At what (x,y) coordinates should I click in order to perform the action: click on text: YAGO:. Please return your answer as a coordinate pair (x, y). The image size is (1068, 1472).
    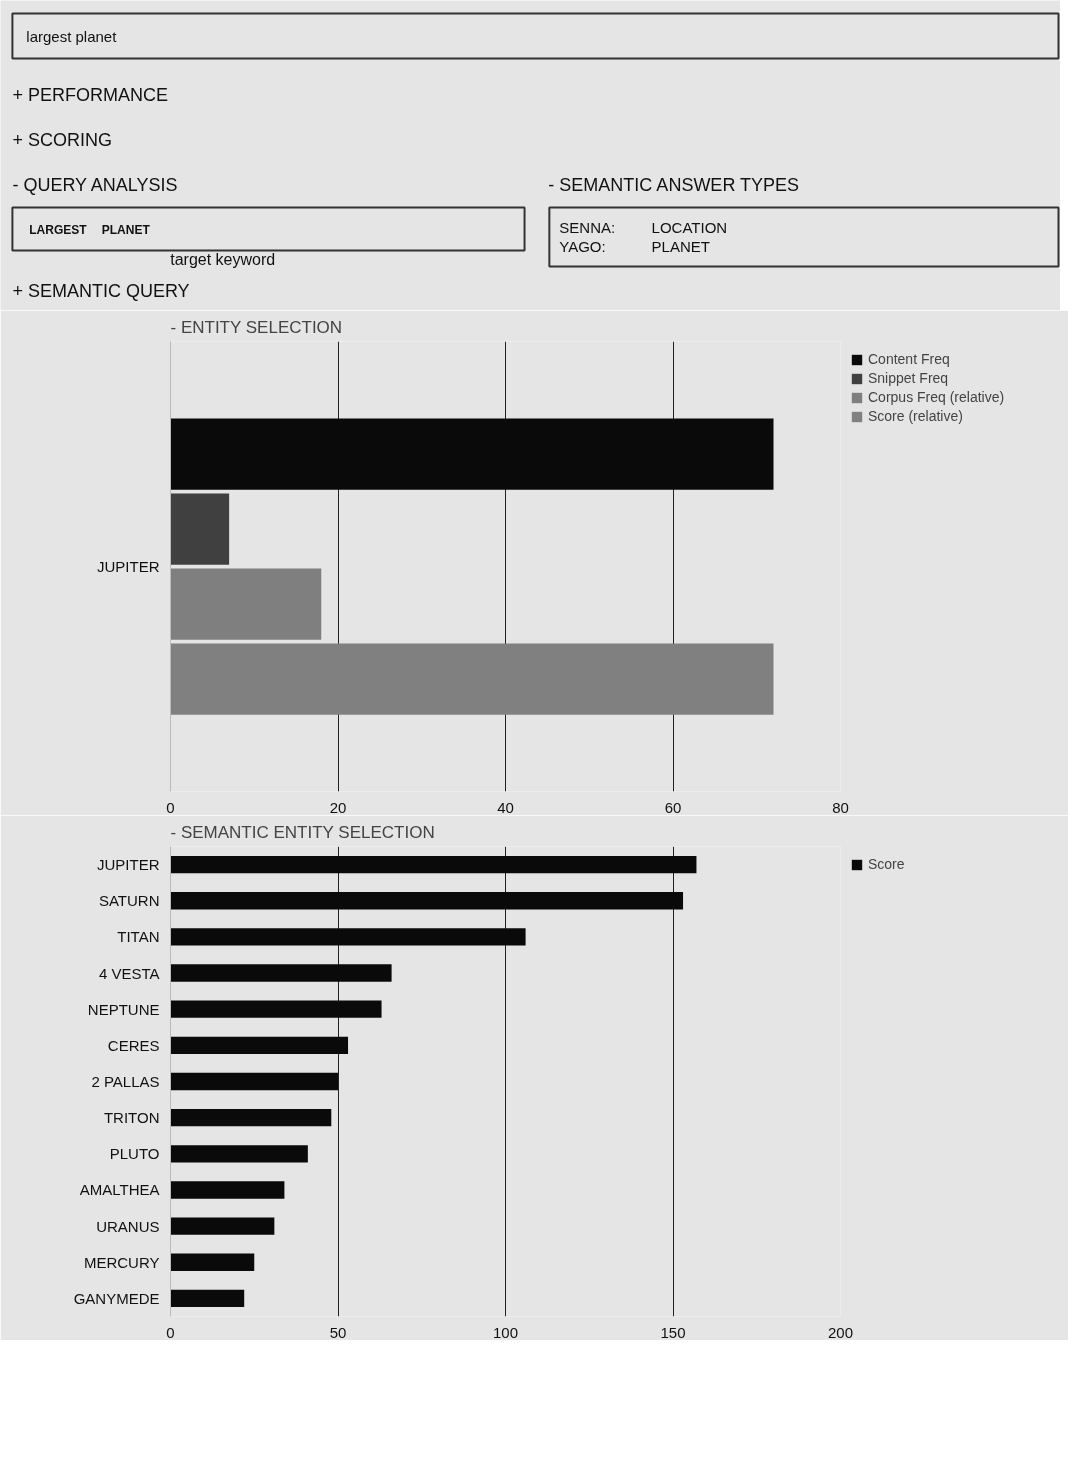
    Looking at the image, I should click on (582, 246).